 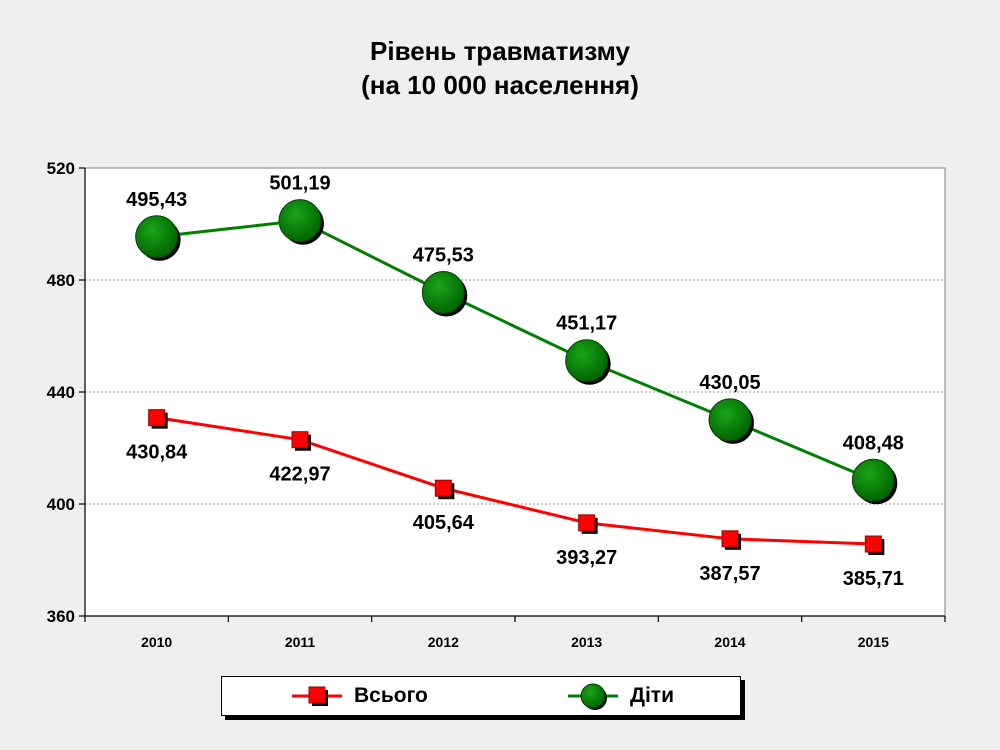 I want to click on legend-swatch-square-icon, so click(x=317, y=696).